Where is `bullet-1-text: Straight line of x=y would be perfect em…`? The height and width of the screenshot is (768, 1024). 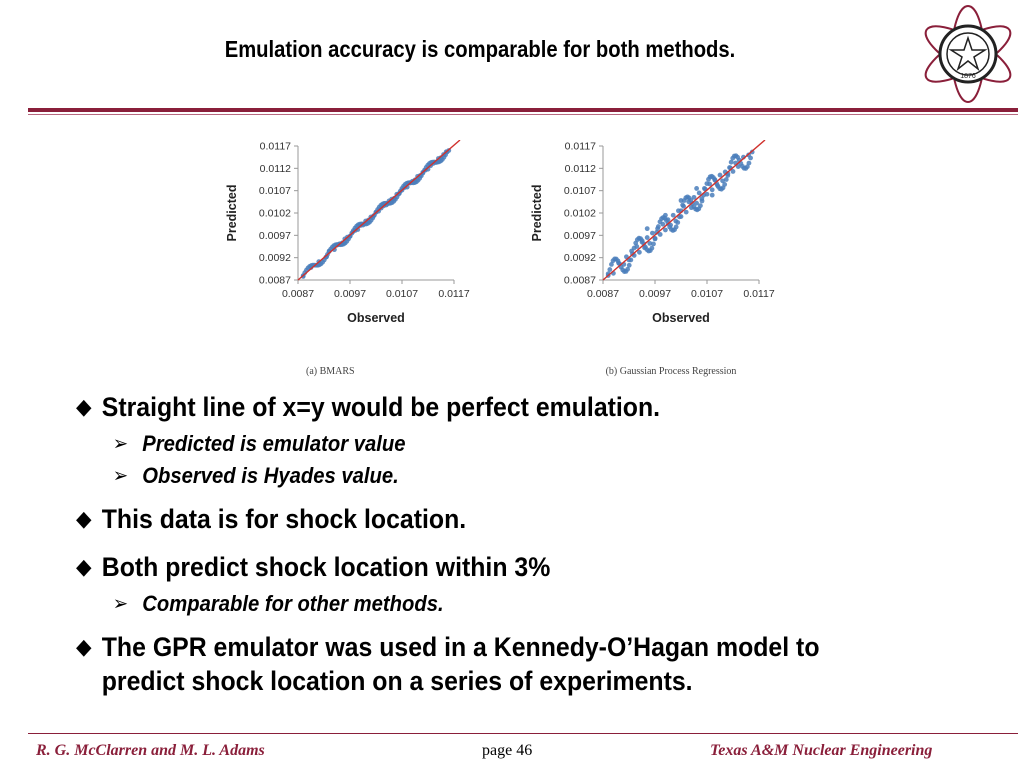
bullet-1-text: Straight line of x=y would be perfect em… is located at coordinates (381, 407).